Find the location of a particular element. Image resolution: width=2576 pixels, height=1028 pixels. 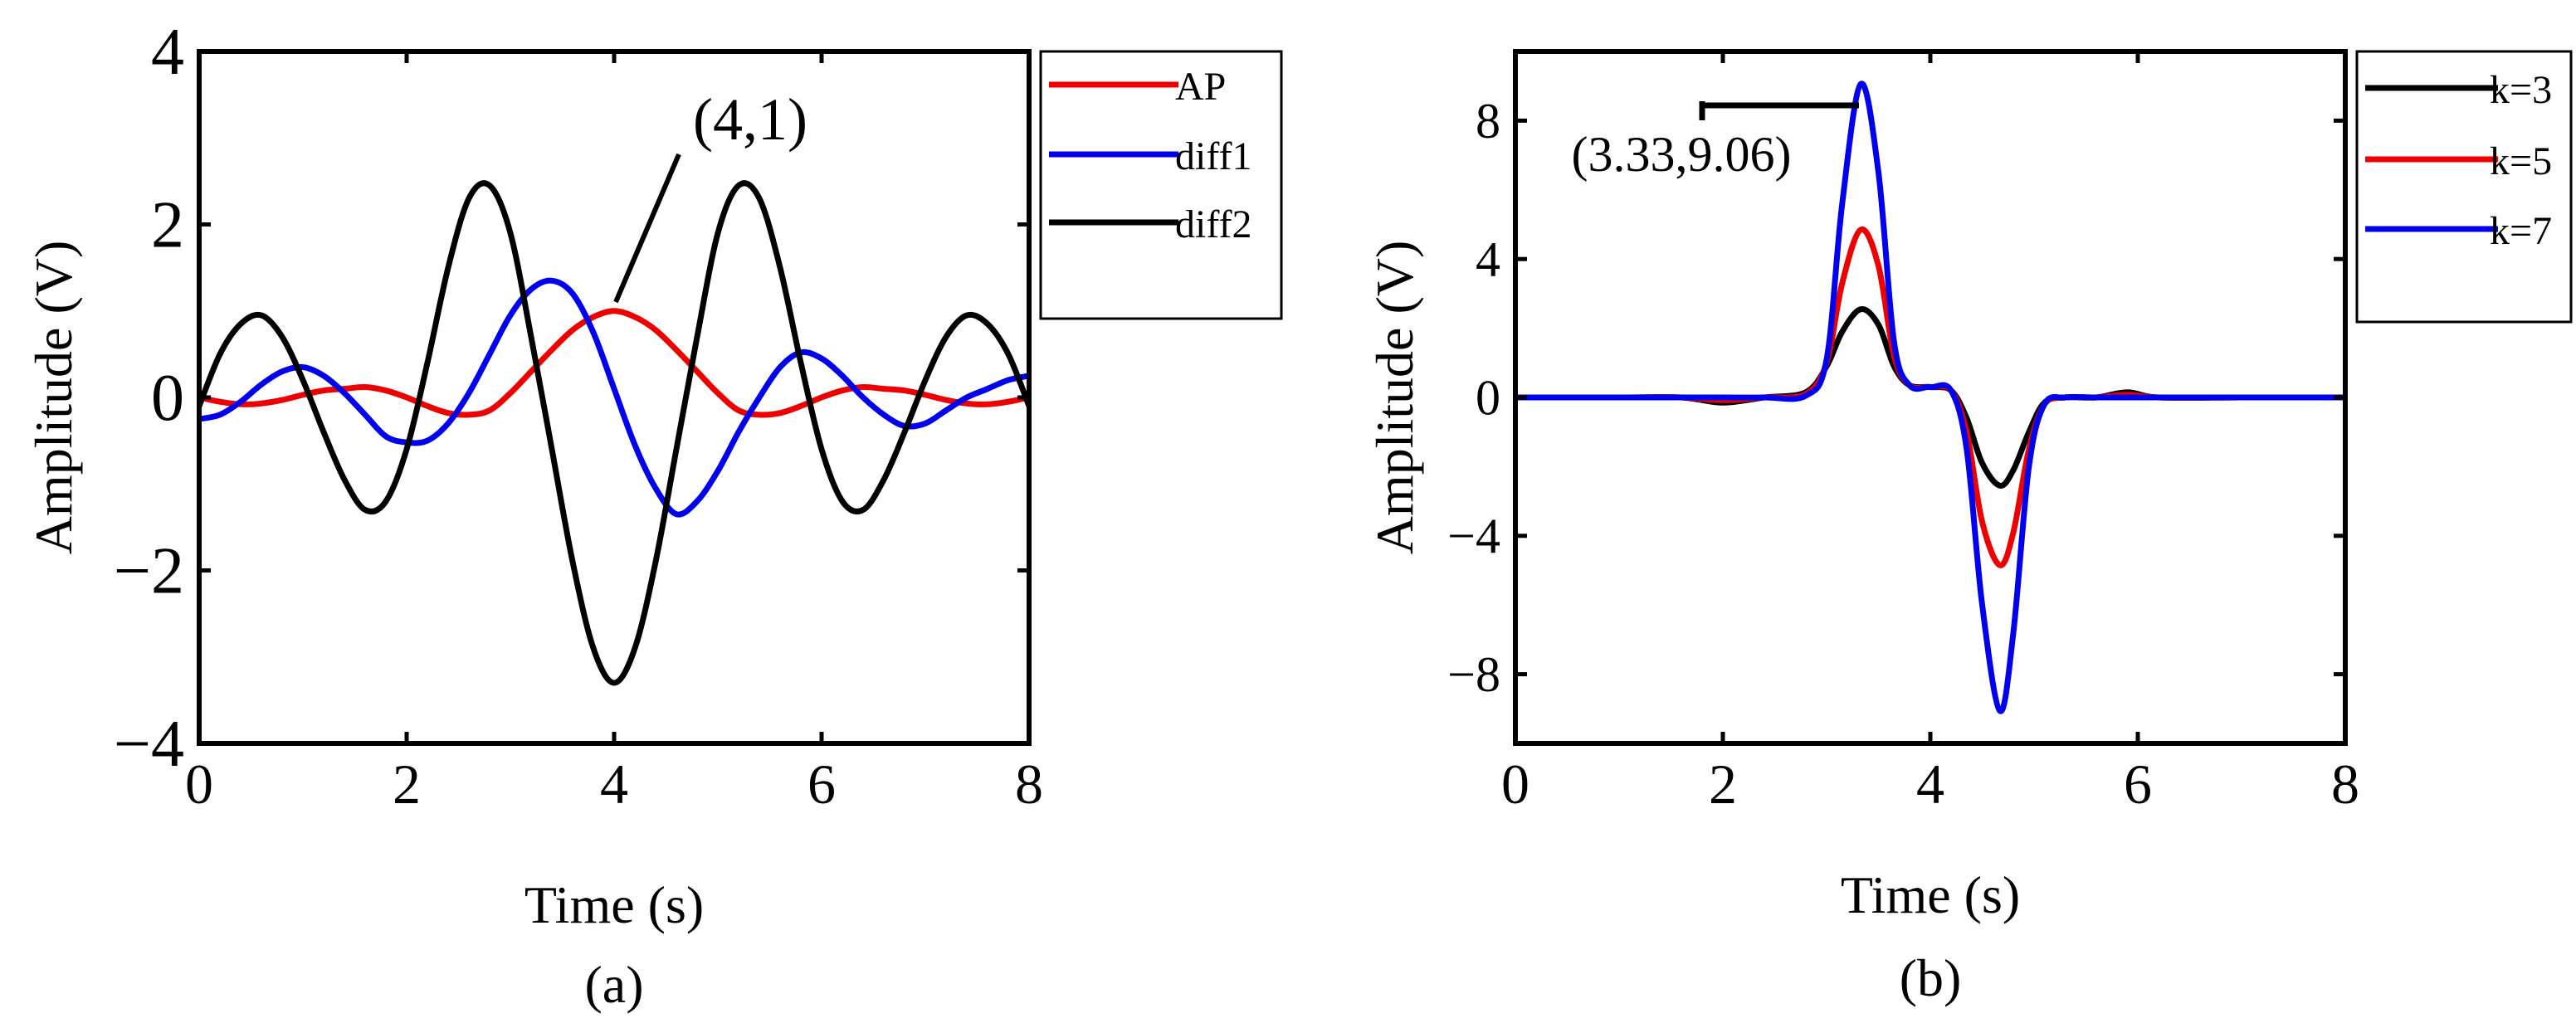

panel-a-ylabel: Amplitude (V) is located at coordinates (53, 398).